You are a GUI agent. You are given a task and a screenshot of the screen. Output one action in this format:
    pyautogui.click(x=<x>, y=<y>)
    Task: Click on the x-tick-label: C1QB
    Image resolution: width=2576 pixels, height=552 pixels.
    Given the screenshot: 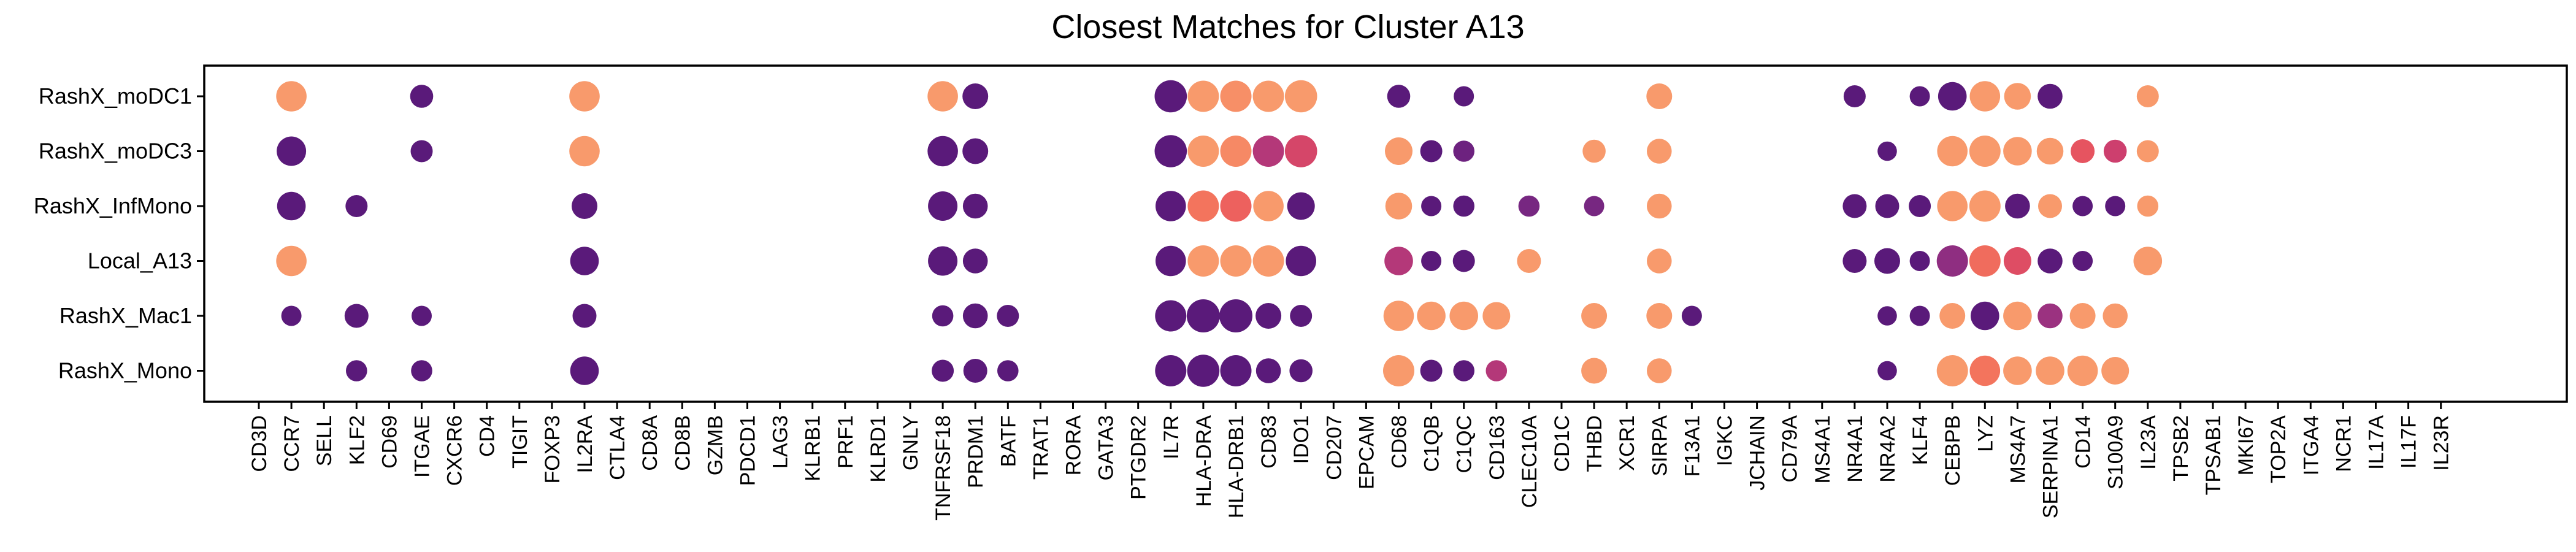 What is the action you would take?
    pyautogui.click(x=1432, y=443)
    